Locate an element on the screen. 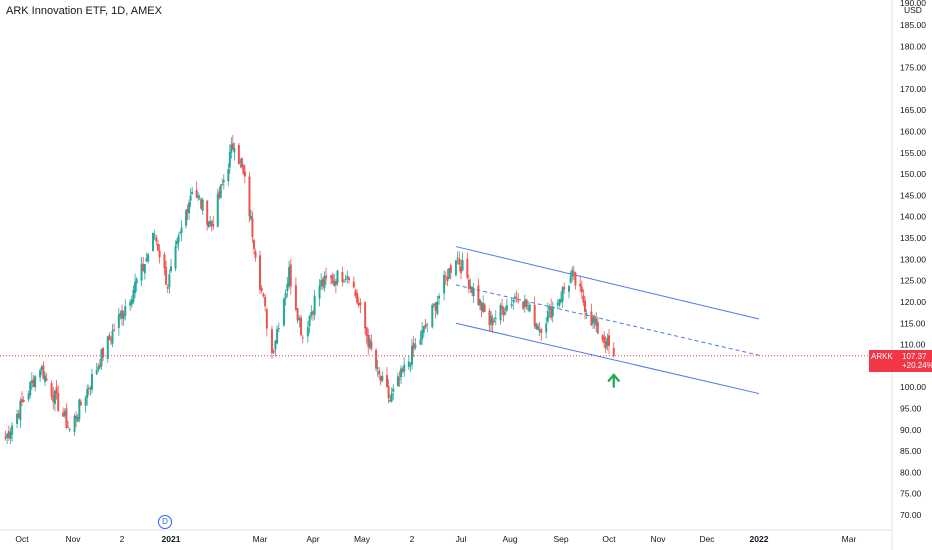  time-axis-label: Apr is located at coordinates (312, 539).